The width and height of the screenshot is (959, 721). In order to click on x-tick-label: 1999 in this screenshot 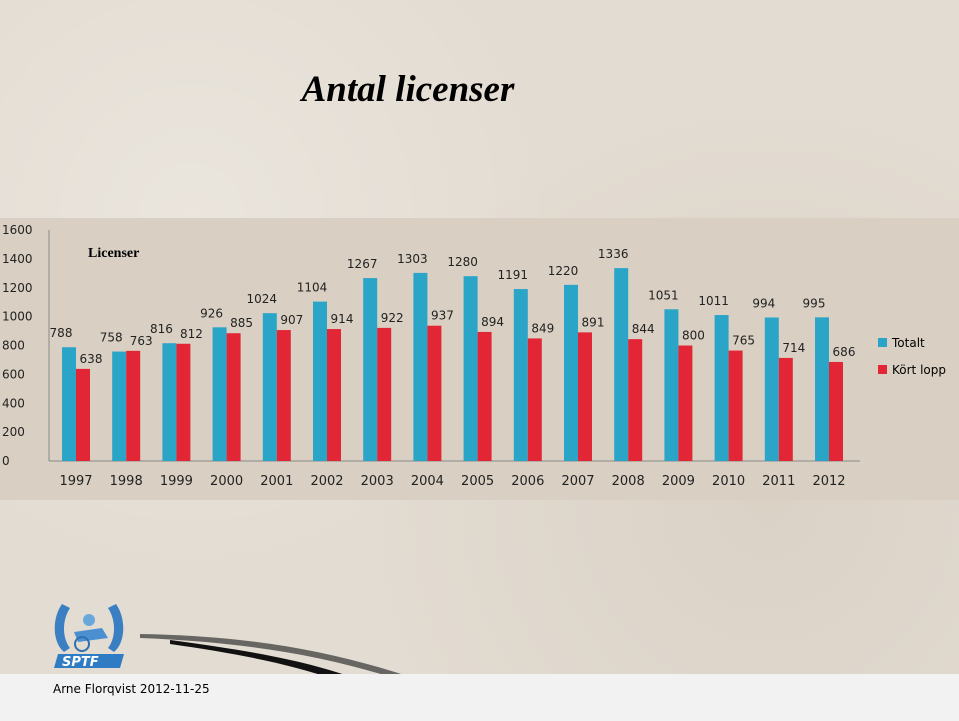, I will do `click(176, 481)`.